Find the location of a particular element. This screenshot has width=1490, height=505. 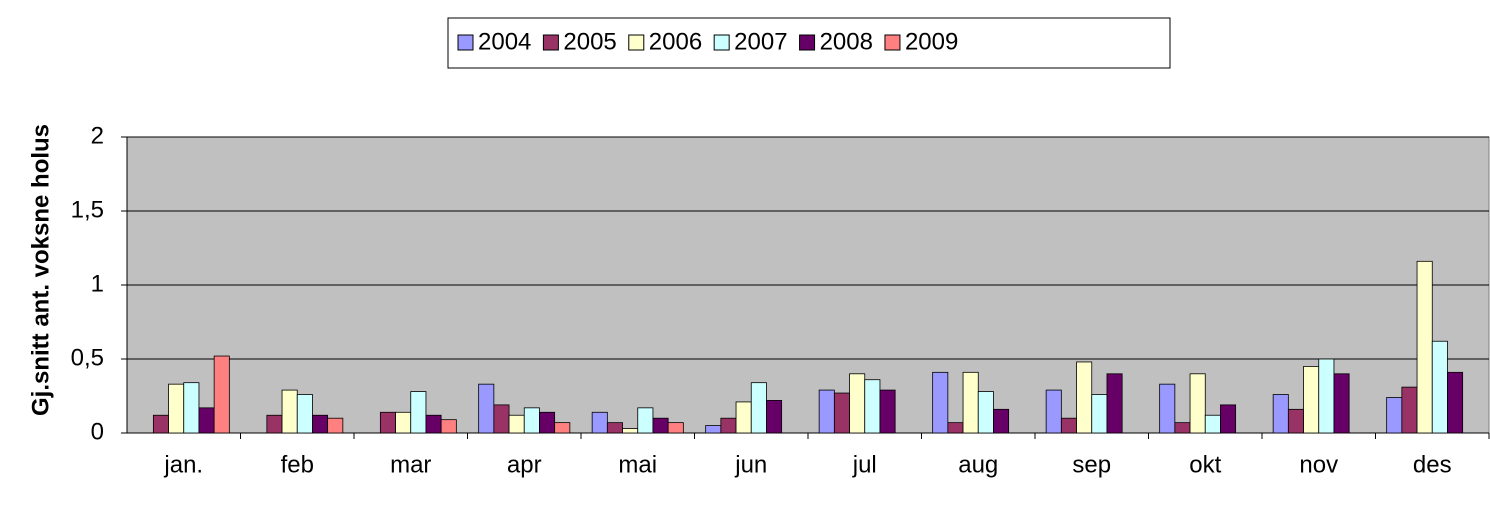

y-tick-label: 1,5 is located at coordinates (87, 209).